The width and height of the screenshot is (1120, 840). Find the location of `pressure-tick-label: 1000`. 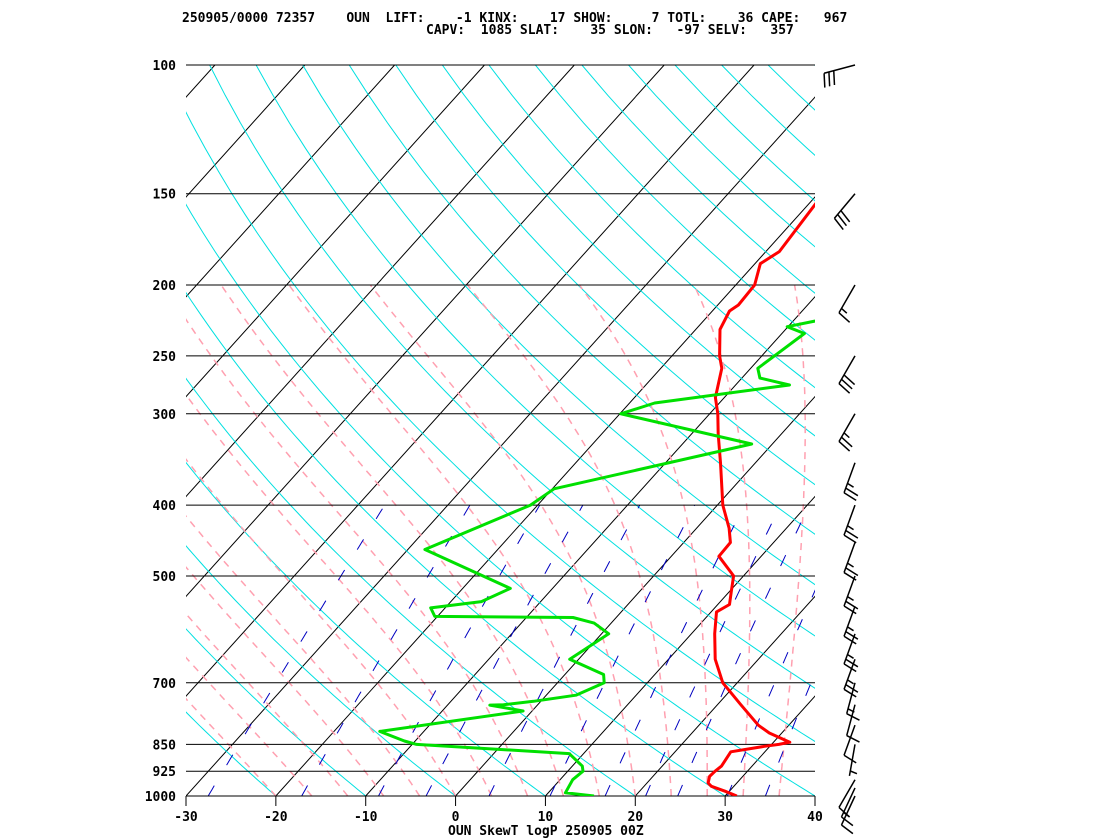

pressure-tick-label: 1000 is located at coordinates (160, 797).